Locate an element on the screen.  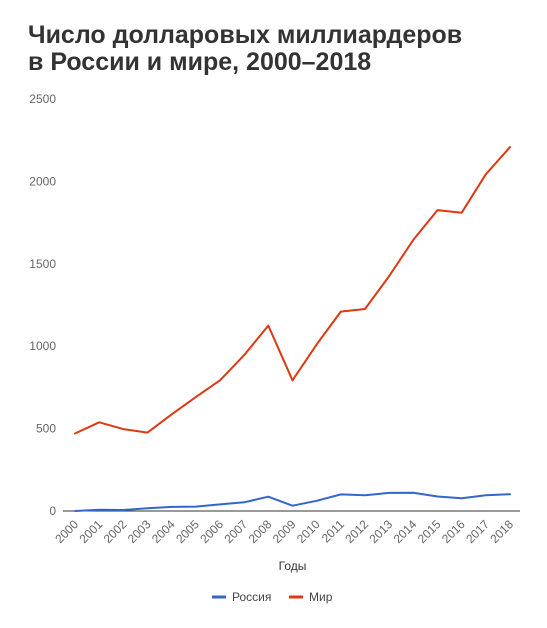
x-tick-label: 2012 is located at coordinates (356, 531).